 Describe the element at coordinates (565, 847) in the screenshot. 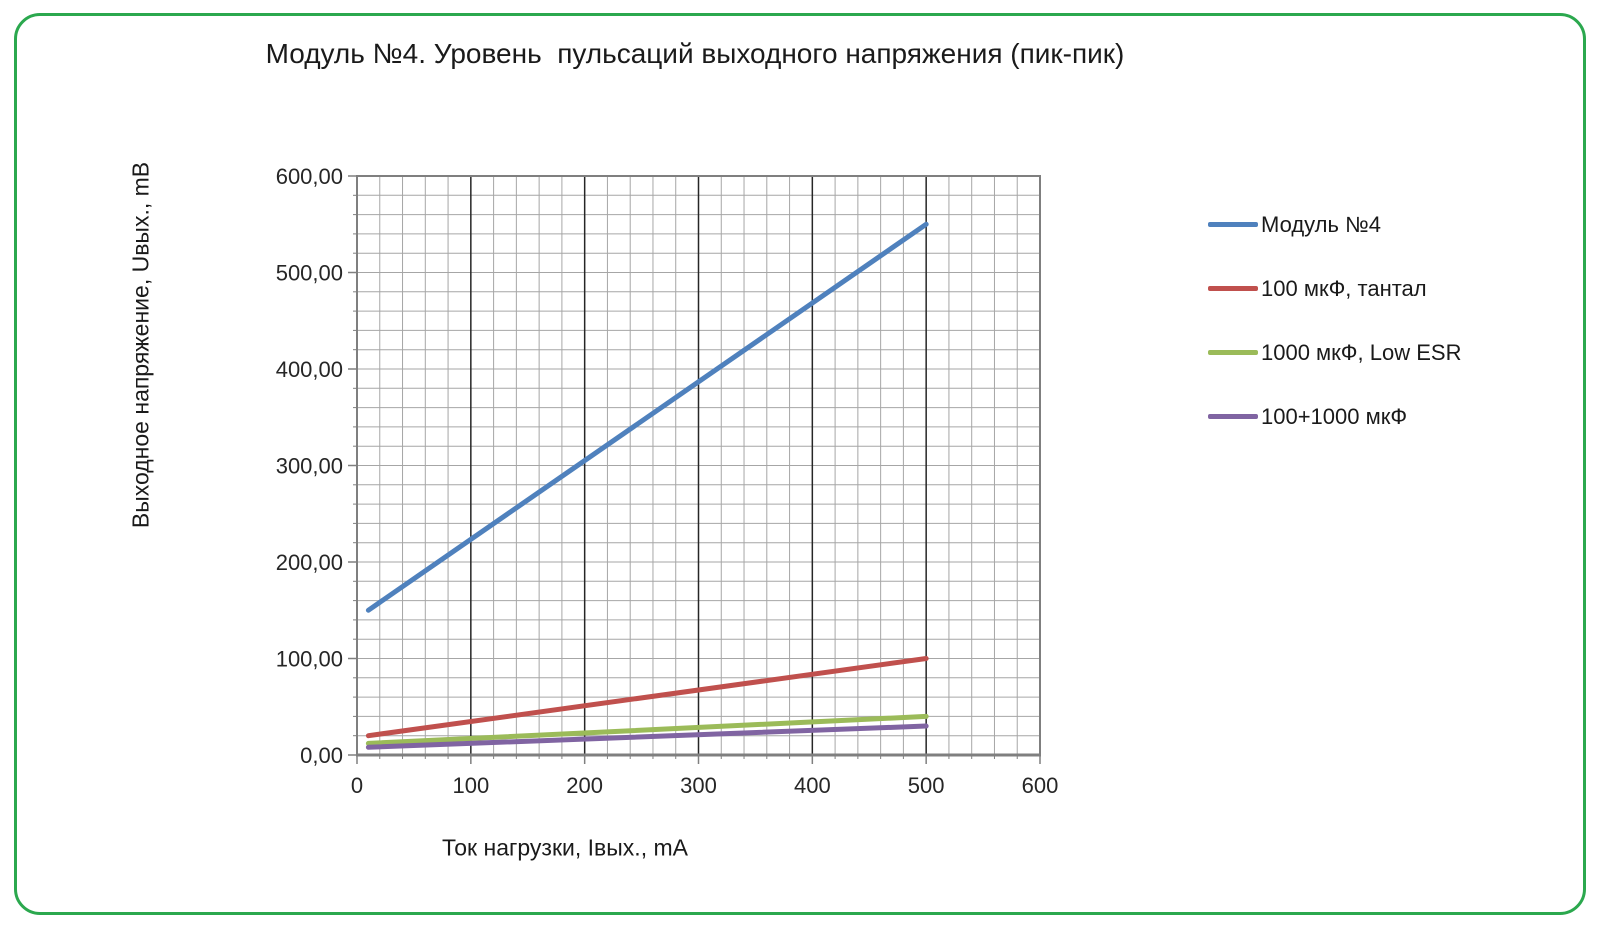

I see `x-axis-title: Ток нагрузки, Iвых., mA` at that location.